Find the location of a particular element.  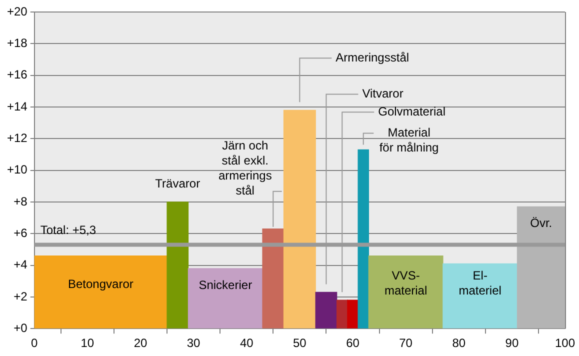

y-tick-label: +2 is located at coordinates (21, 296).